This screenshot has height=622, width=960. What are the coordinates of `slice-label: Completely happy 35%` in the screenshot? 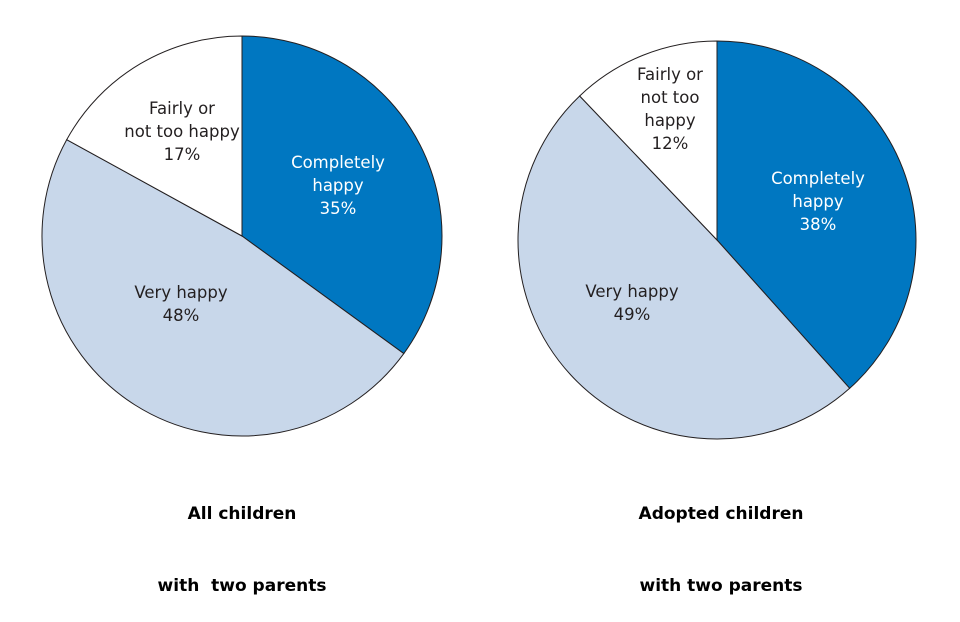 It's located at (338, 185).